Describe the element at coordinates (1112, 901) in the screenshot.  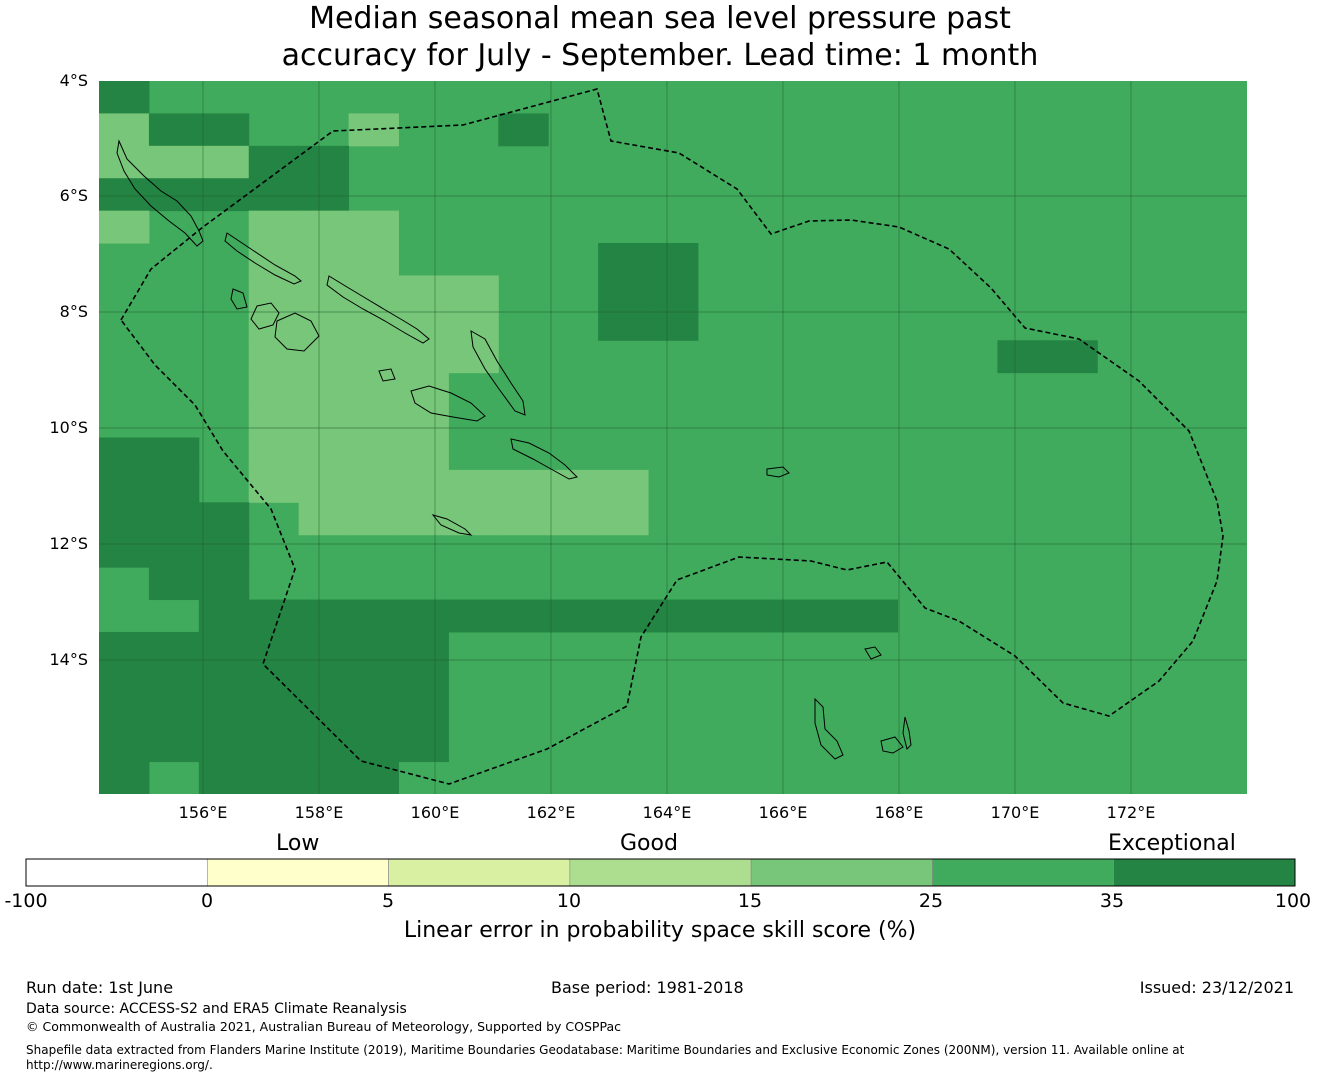
I see `colorbar-tick-label: 35` at that location.